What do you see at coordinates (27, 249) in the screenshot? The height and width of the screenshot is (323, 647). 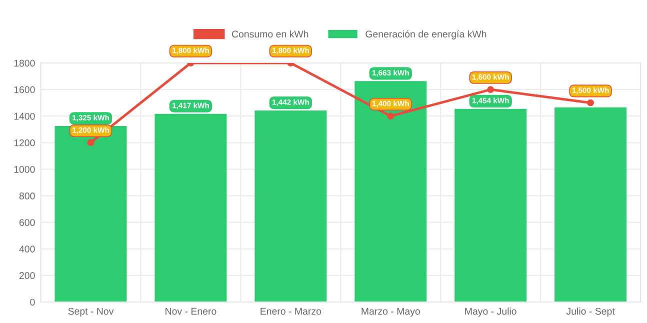 I see `y-tick-label: 400` at bounding box center [27, 249].